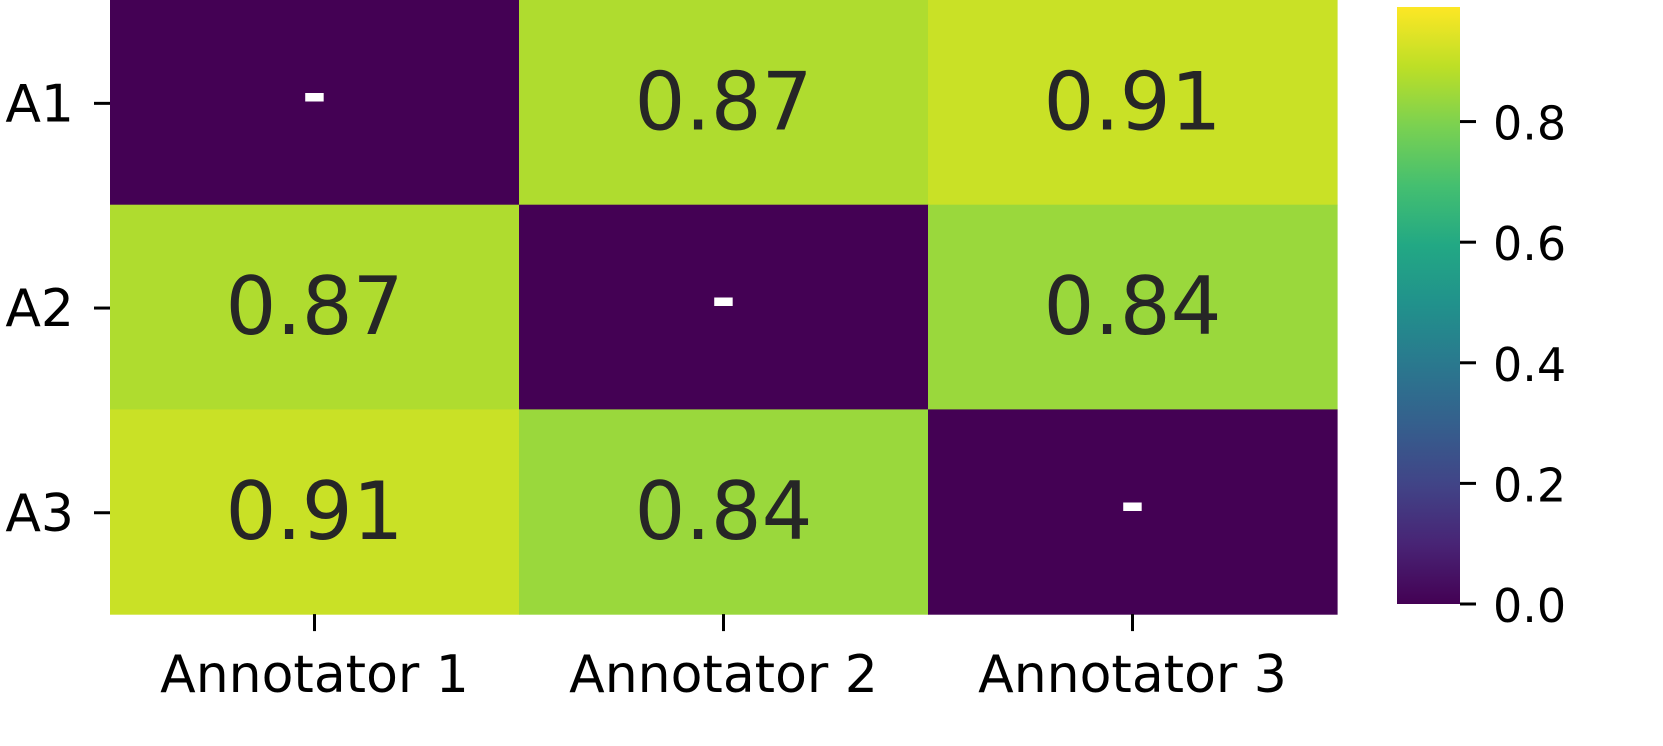 This screenshot has width=1663, height=746. Describe the element at coordinates (39, 309) in the screenshot. I see `y-tick-label: A2` at that location.